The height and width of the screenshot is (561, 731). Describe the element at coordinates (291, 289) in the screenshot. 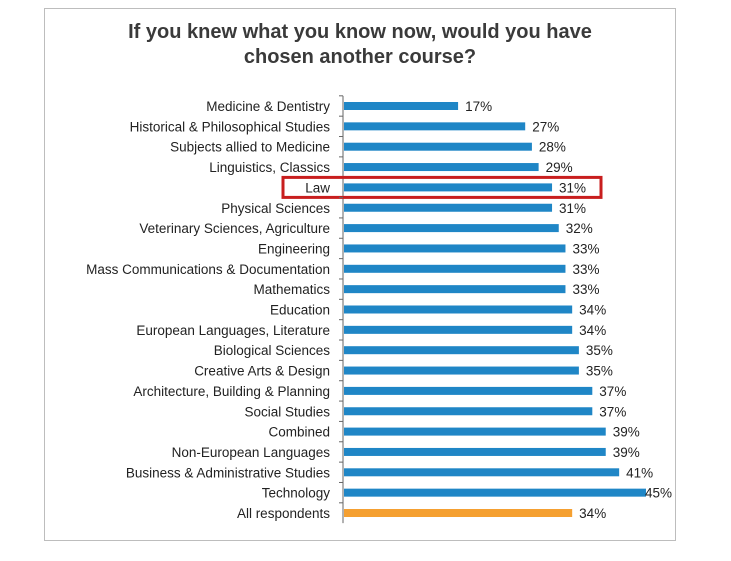

I see `category-label: Mathematics` at that location.